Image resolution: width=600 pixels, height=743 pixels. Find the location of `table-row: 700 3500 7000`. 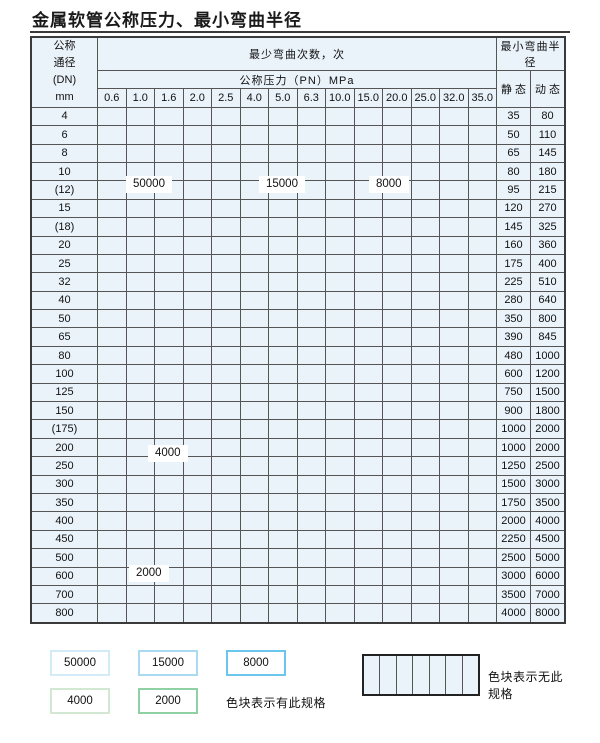

table-row: 700 3500 7000 is located at coordinates (298, 594).